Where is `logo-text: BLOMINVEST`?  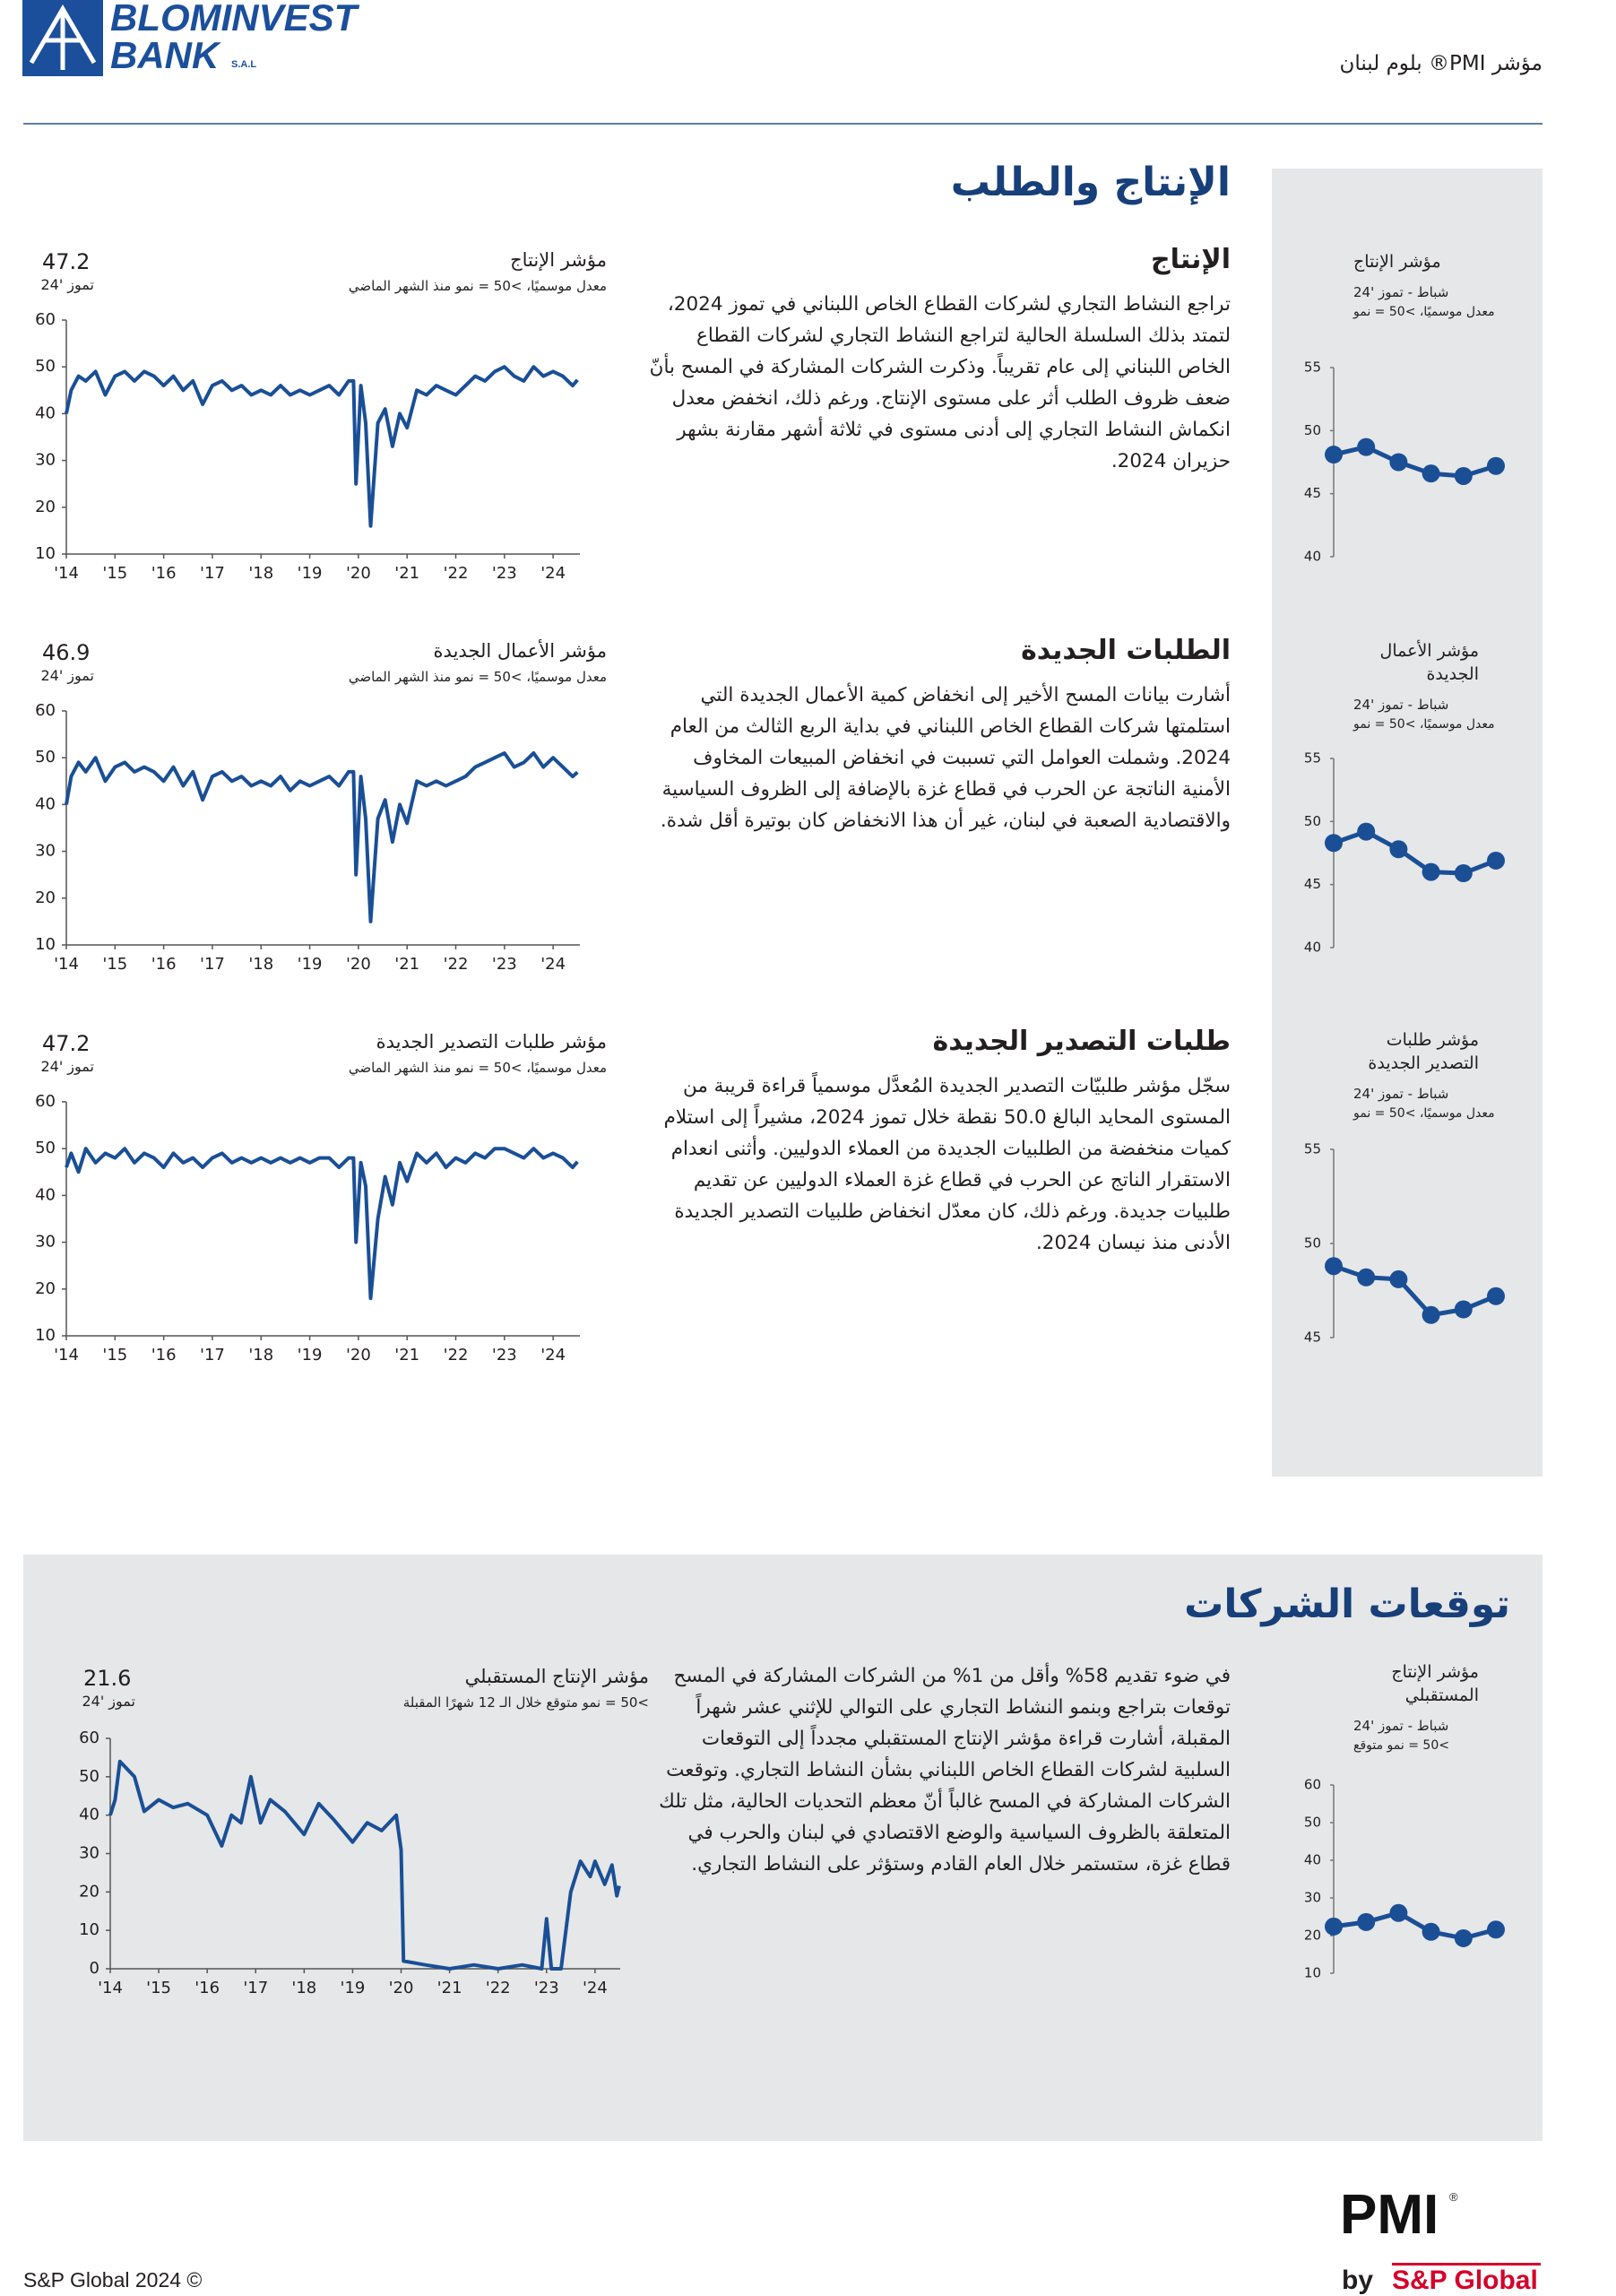
logo-text: BLOMINVEST is located at coordinates (234, 19).